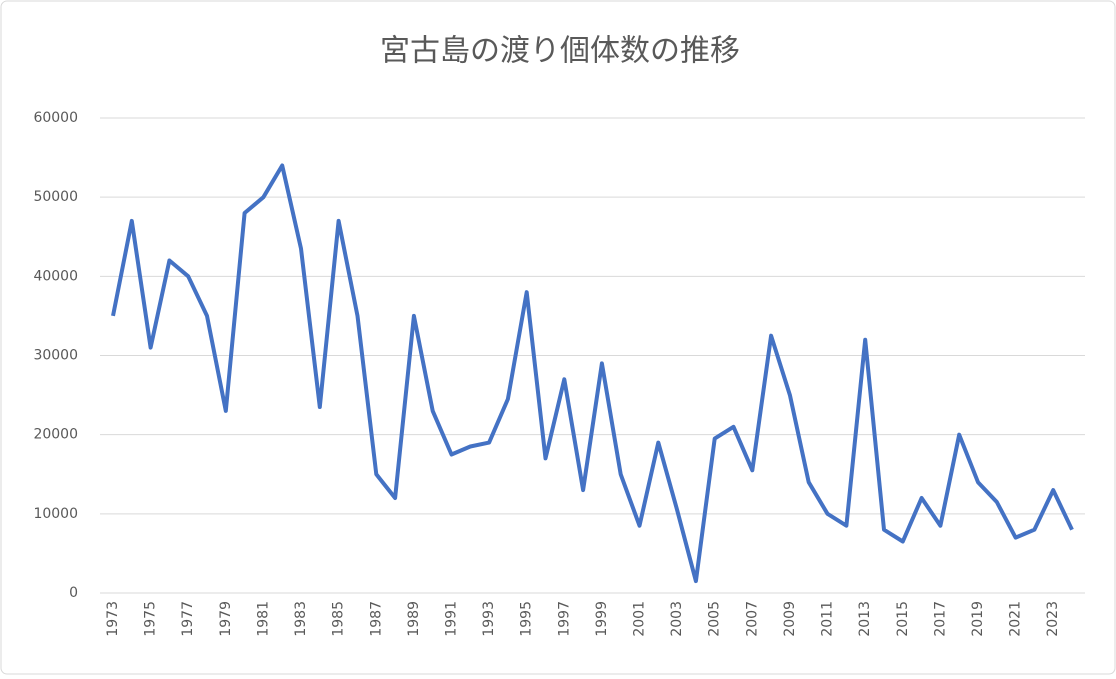 The image size is (1116, 679). Describe the element at coordinates (828, 619) in the screenshot. I see `x-tick-label: 2011` at that location.